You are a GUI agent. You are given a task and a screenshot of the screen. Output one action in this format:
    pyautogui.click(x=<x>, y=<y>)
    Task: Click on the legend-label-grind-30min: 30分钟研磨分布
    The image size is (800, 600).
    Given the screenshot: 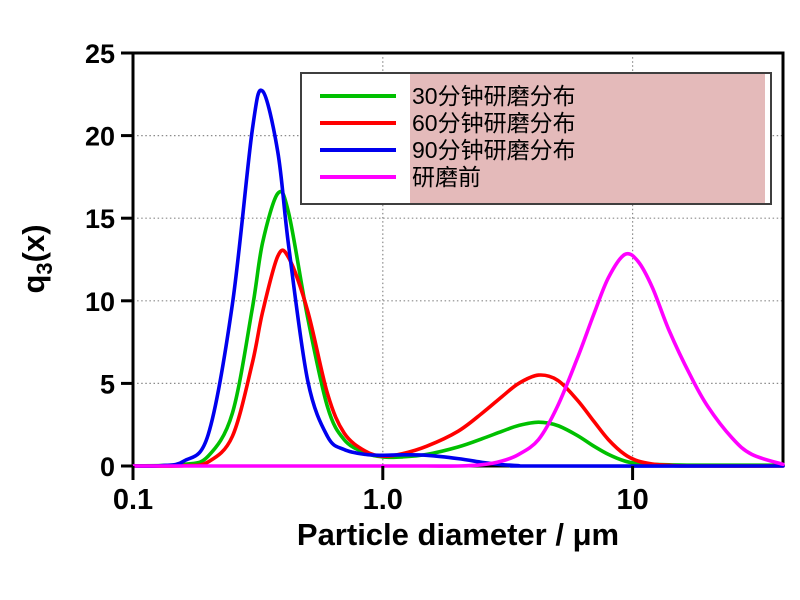 What is the action you would take?
    pyautogui.click(x=494, y=95)
    